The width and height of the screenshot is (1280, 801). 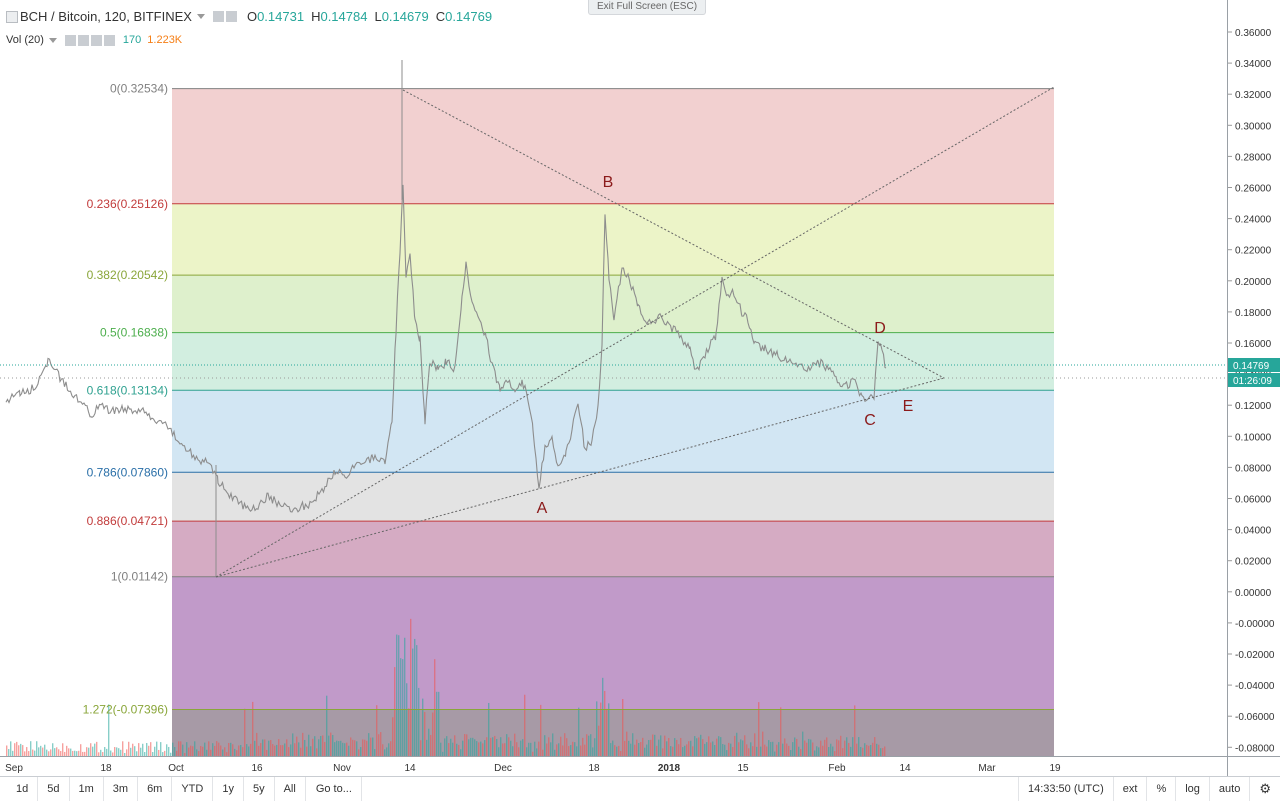 I want to click on utc-clock: 14:33:50 (UTC), so click(x=1065, y=789).